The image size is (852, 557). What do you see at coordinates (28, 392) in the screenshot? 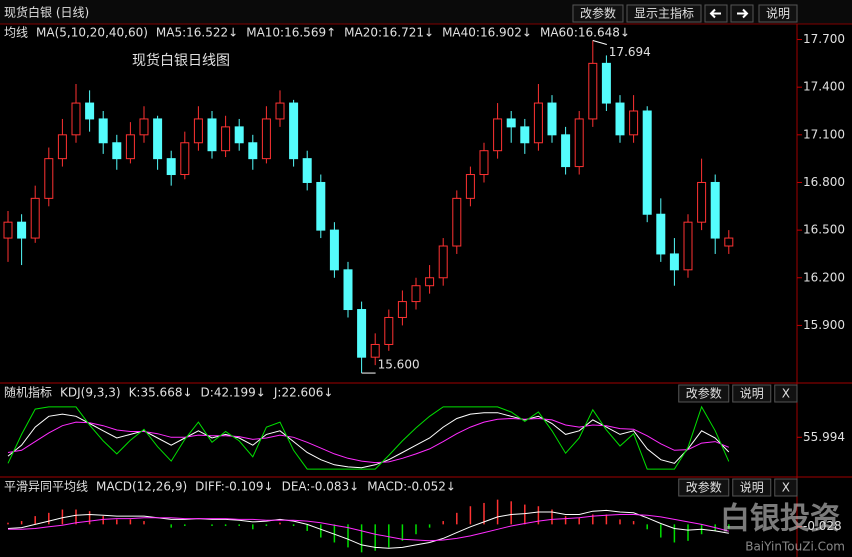
I see `panel-title: 随机指标` at bounding box center [28, 392].